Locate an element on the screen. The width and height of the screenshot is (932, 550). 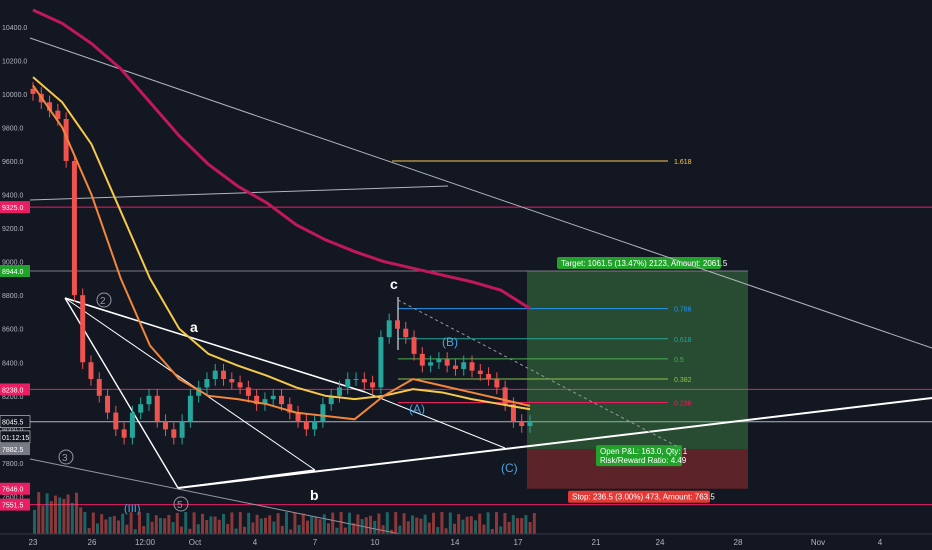
support-trendline is located at coordinates (554, 443).